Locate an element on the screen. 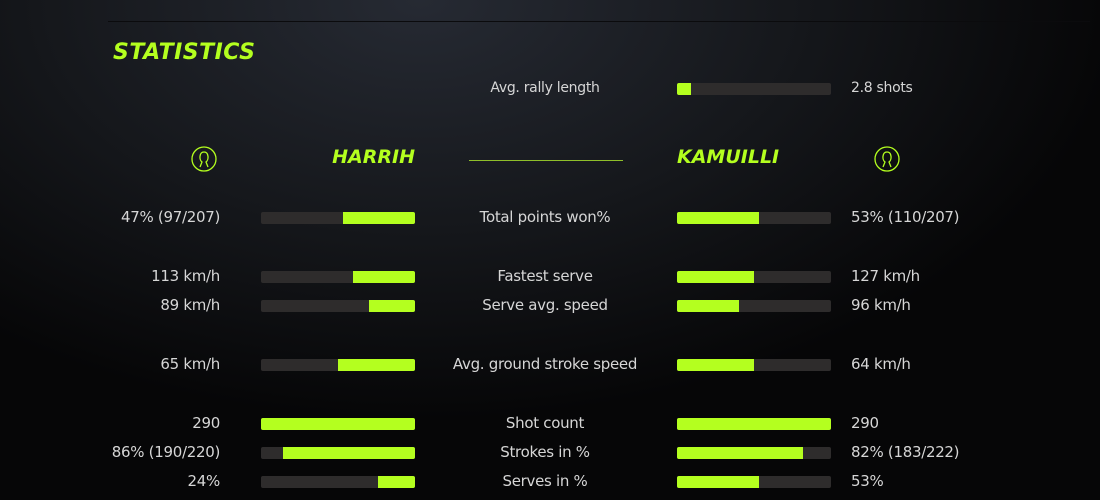 The height and width of the screenshot is (500, 1100). stat-left-value: 113 km/h is located at coordinates (185, 276).